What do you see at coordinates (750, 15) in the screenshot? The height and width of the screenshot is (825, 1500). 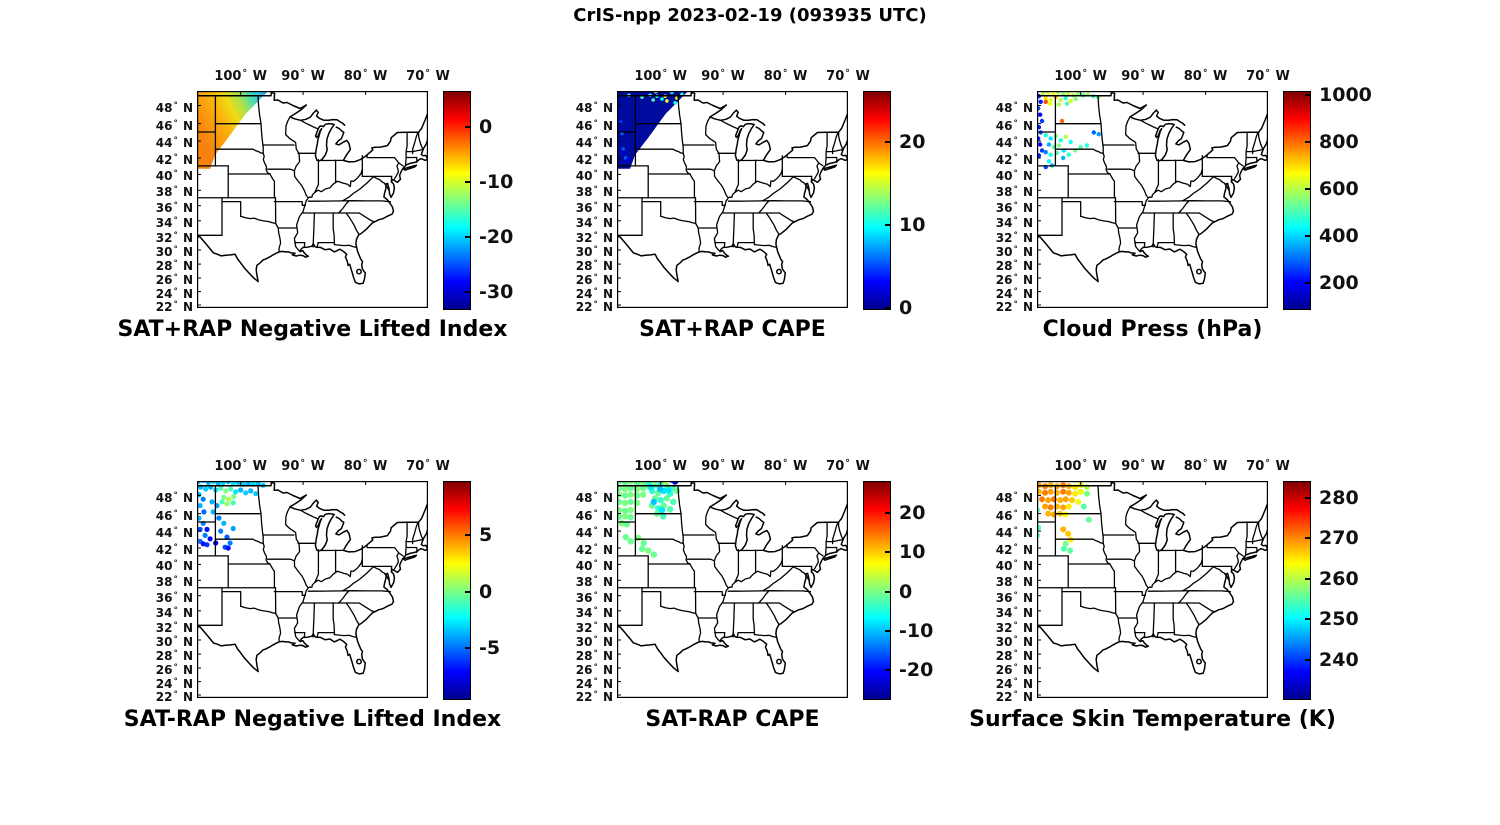 I see `figure-title: CrIS-npp 2023-02-19 (093935 UTC)` at bounding box center [750, 15].